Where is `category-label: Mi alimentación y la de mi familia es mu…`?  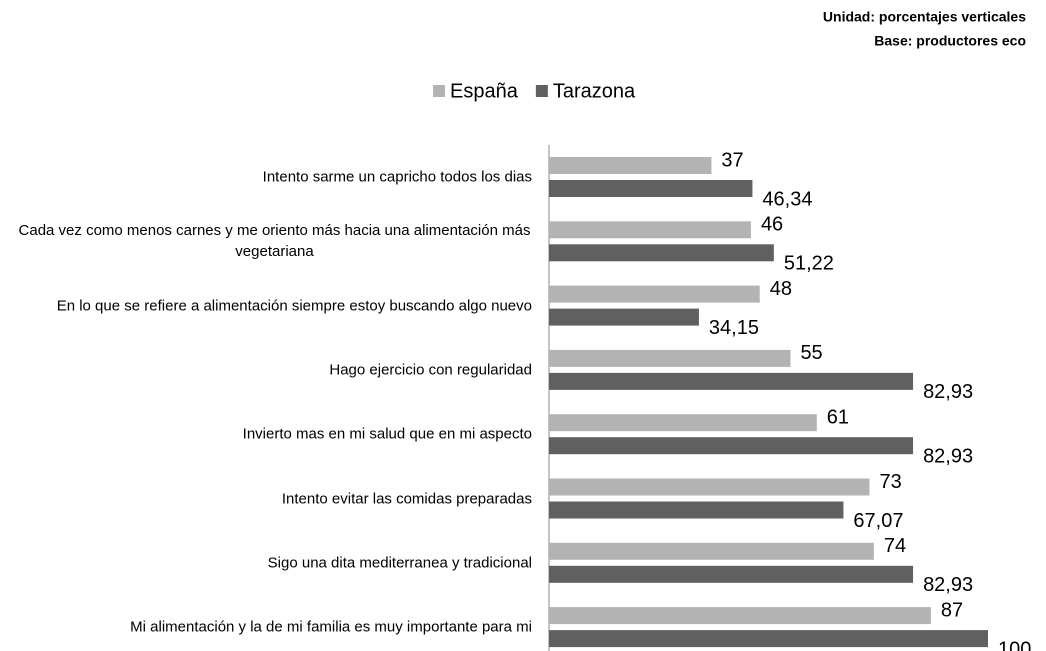 category-label: Mi alimentación y la de mi familia es mu… is located at coordinates (266, 627).